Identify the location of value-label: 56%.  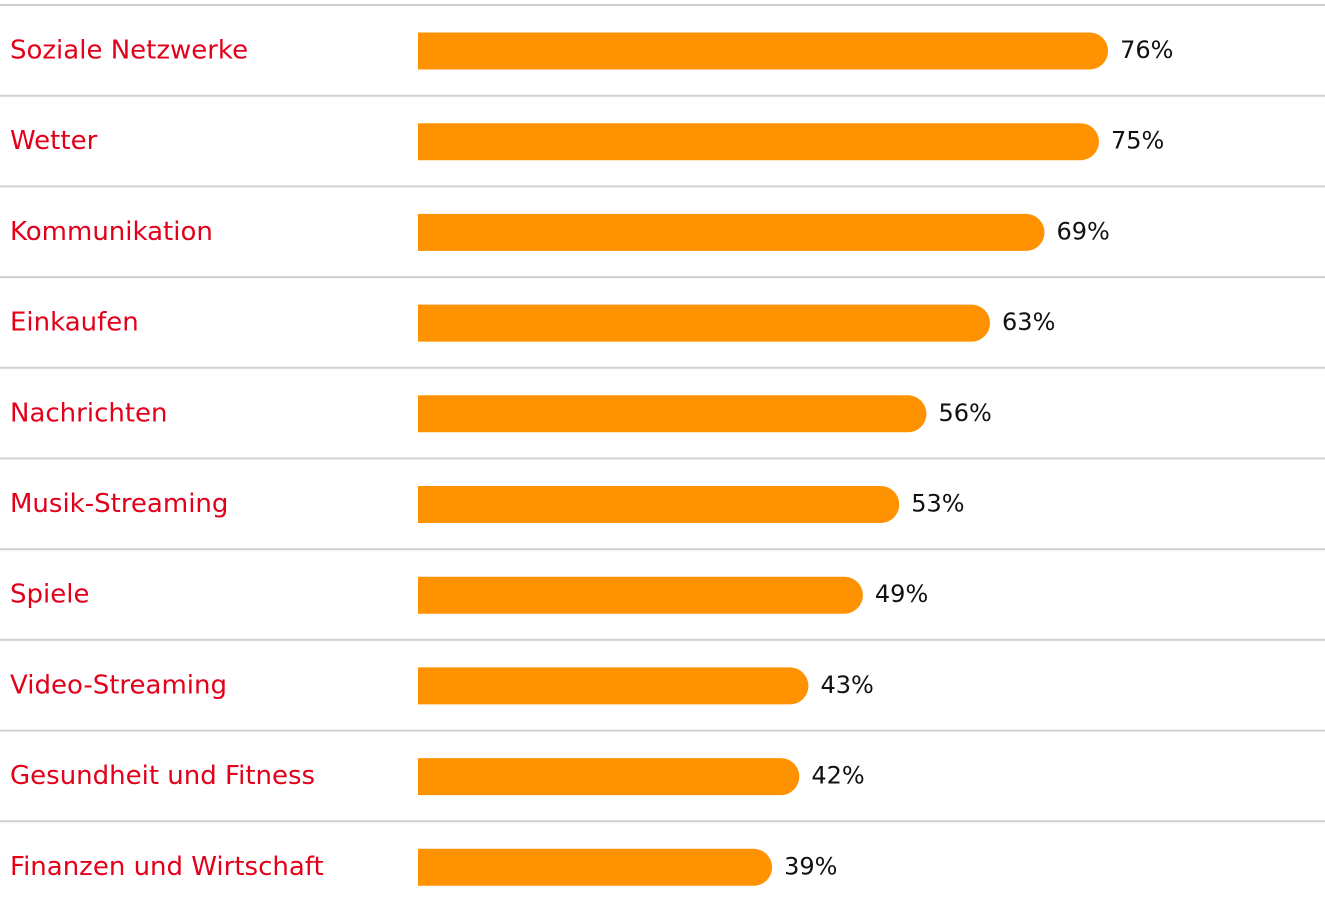
(964, 413).